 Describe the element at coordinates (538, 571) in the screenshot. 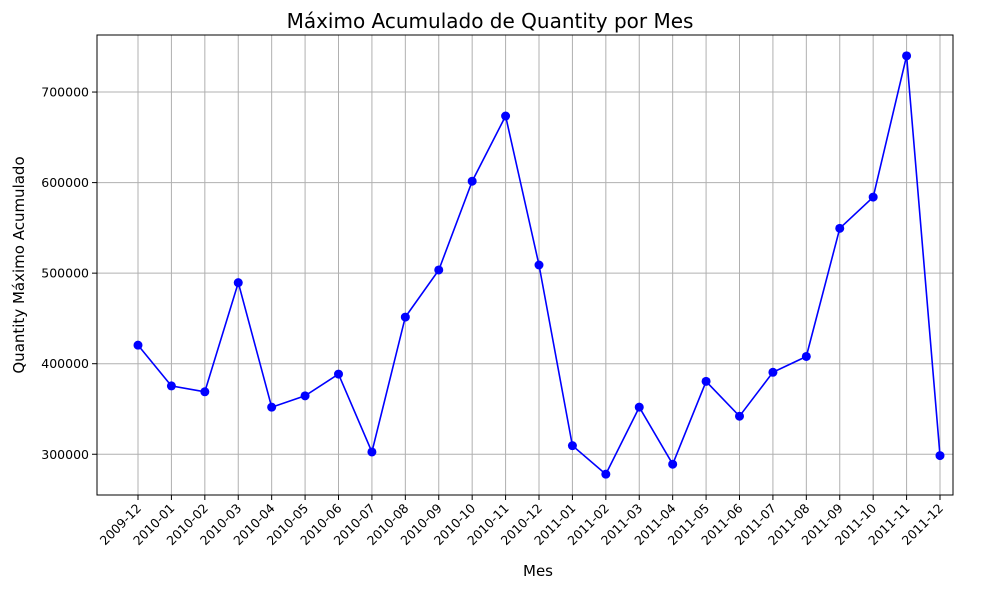

I see `x-axis-label: Mes` at that location.